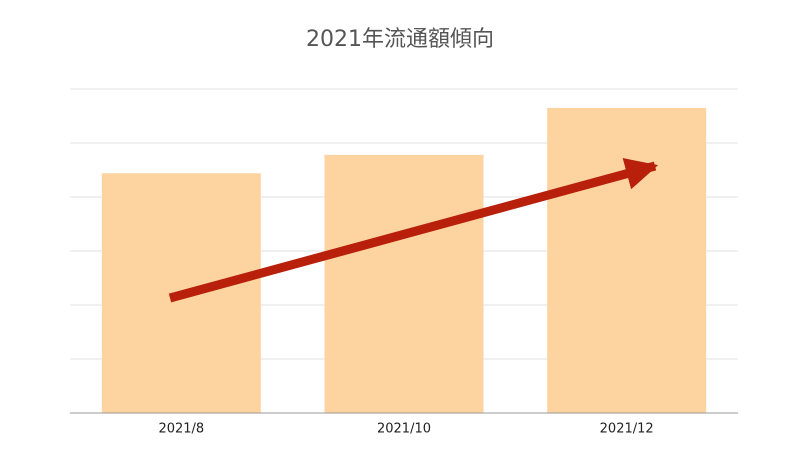 This screenshot has width=800, height=450. What do you see at coordinates (181, 429) in the screenshot?
I see `x-tick-label: 2021/8` at bounding box center [181, 429].